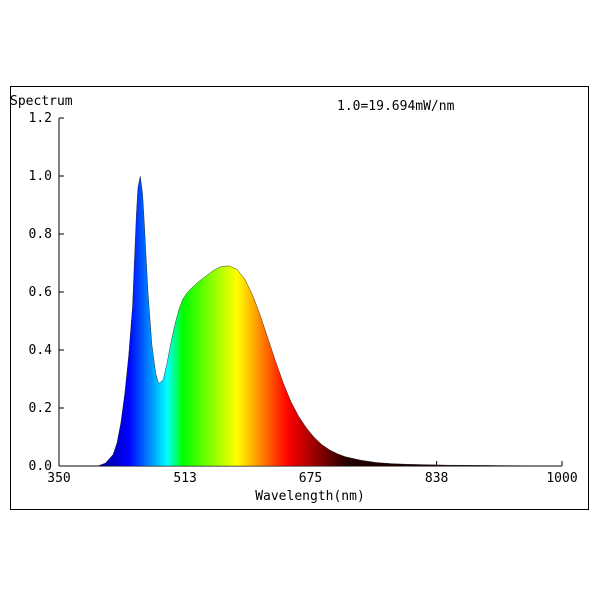  Describe the element at coordinates (58, 478) in the screenshot. I see `x-tick-label: 350` at that location.